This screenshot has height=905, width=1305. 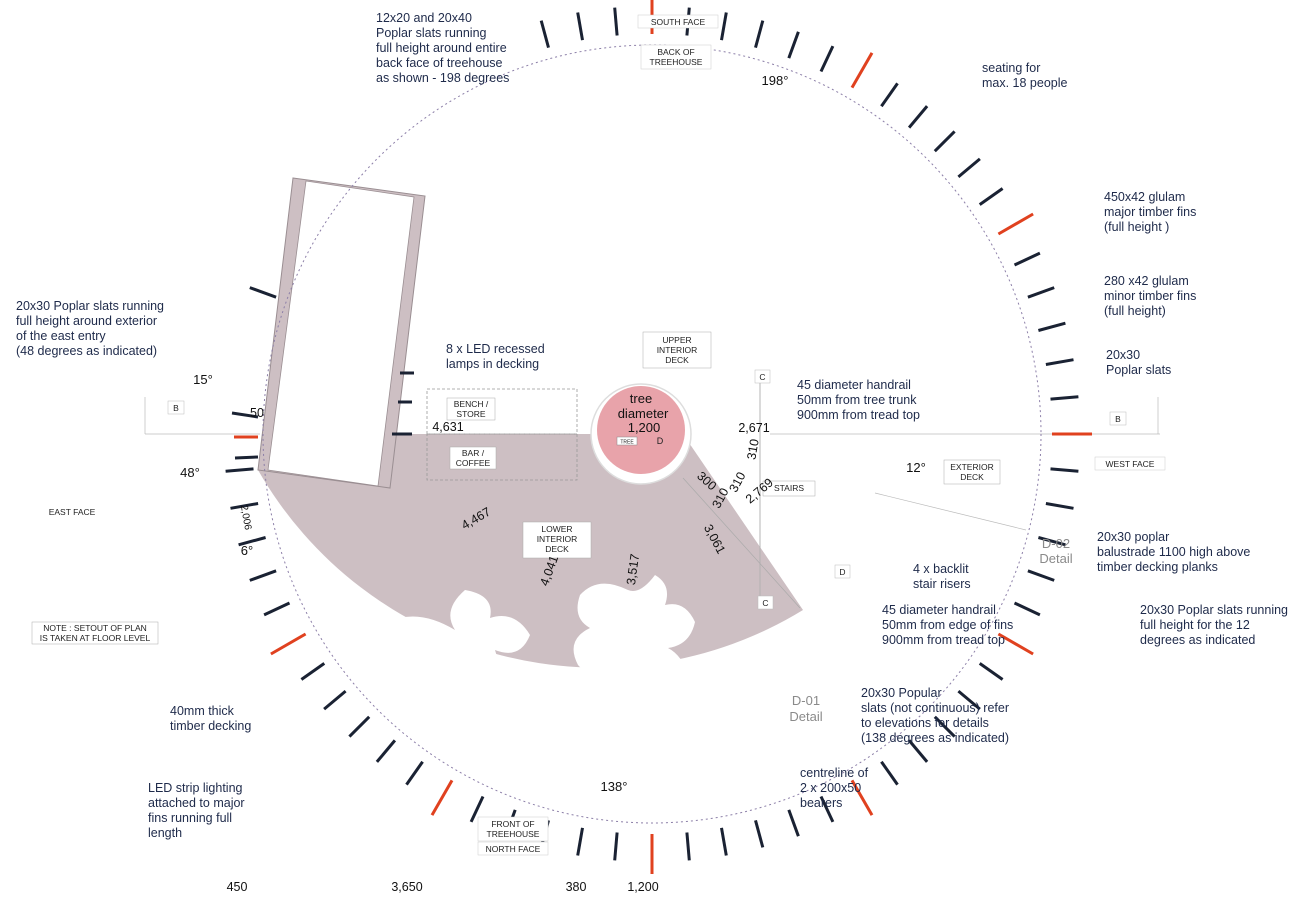 What do you see at coordinates (660, 441) in the screenshot?
I see `tree-d-mark: D` at bounding box center [660, 441].